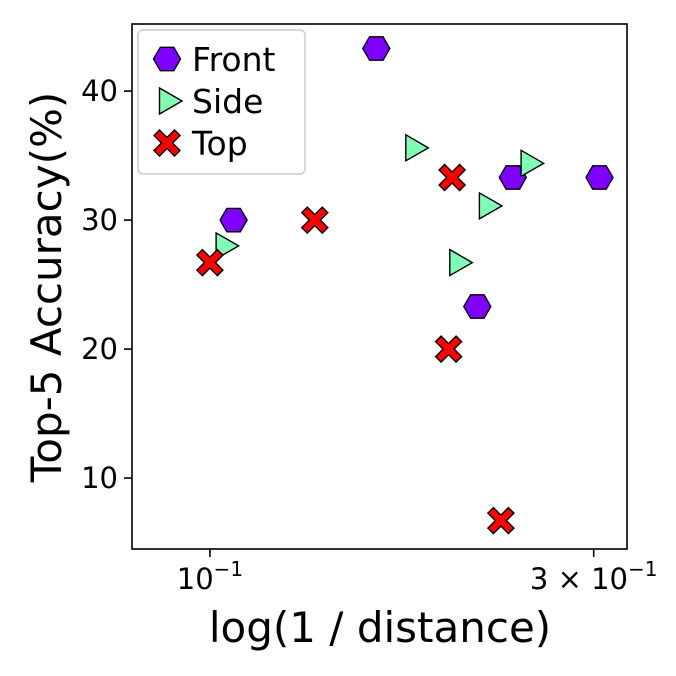 This screenshot has width=676, height=676. What do you see at coordinates (219, 143) in the screenshot?
I see `legend-label-top: Top` at bounding box center [219, 143].